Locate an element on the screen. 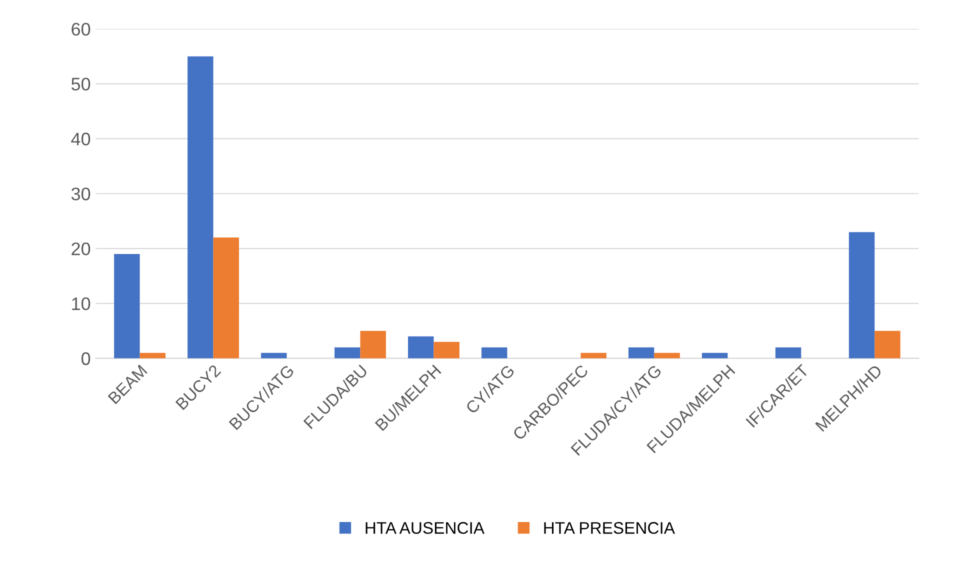  y-tick-label: 30 is located at coordinates (80, 194).